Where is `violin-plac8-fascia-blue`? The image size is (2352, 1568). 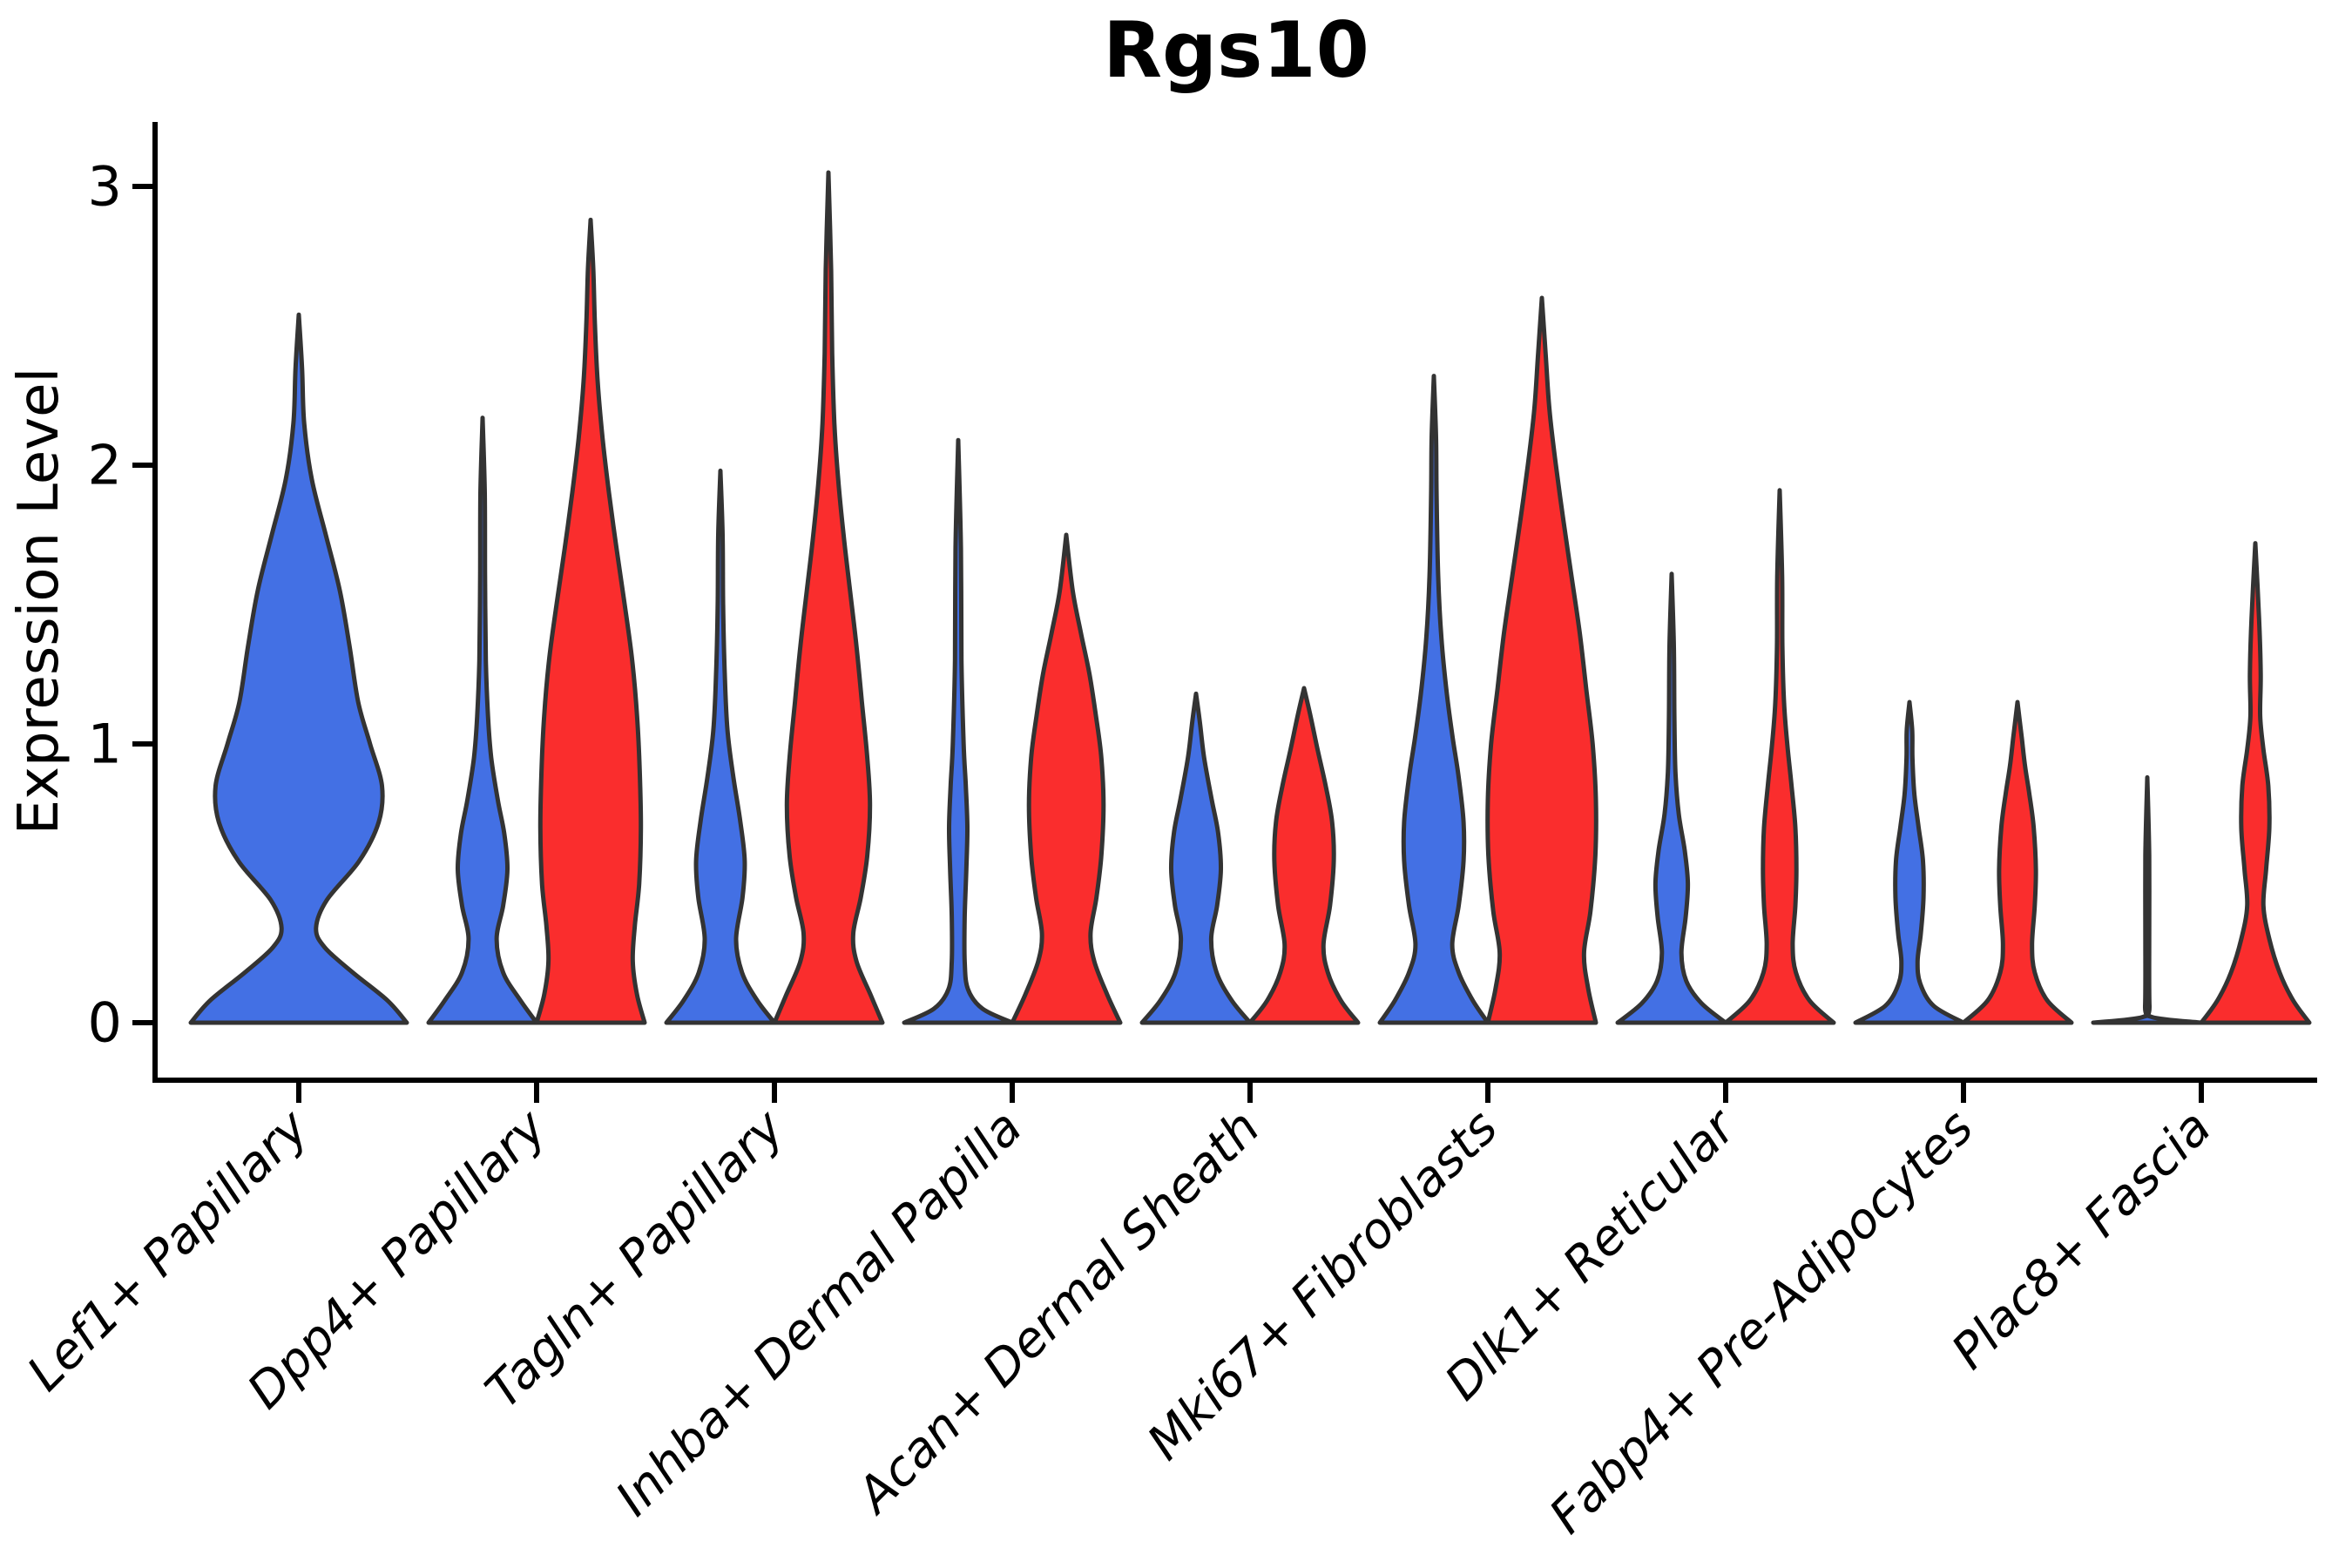
violin-plac8-fascia-blue is located at coordinates (2147, 899).